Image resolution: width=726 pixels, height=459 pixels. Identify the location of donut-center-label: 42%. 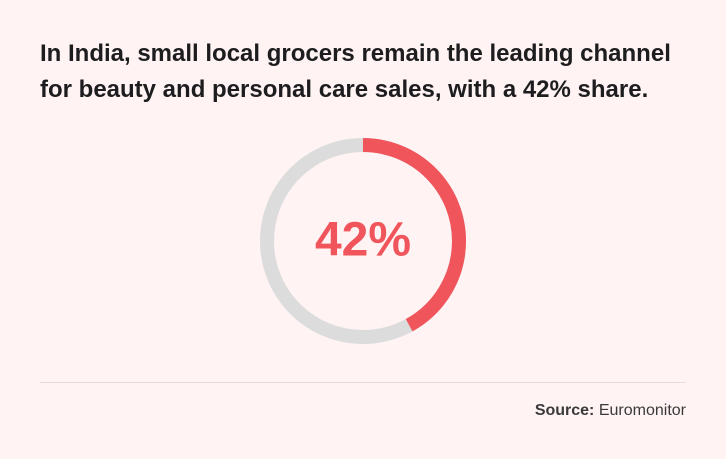
(363, 240).